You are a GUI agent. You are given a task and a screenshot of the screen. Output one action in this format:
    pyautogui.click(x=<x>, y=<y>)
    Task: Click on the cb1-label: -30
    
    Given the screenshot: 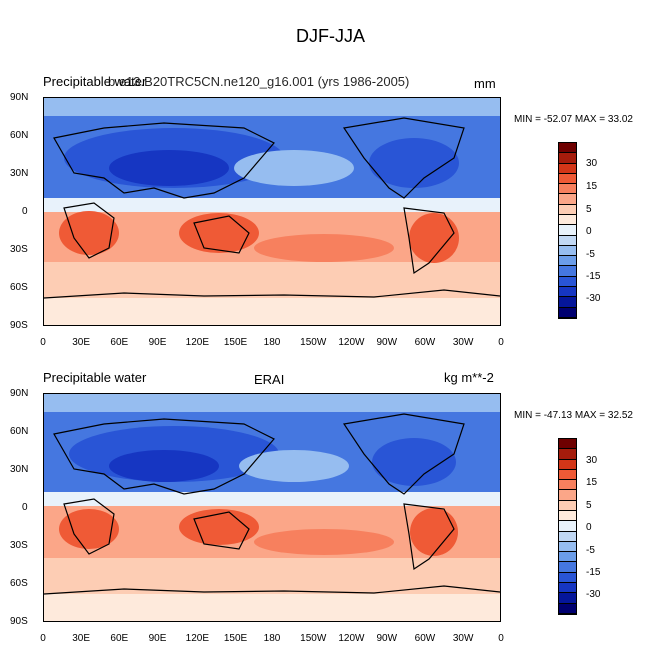 What is the action you would take?
    pyautogui.click(x=593, y=298)
    